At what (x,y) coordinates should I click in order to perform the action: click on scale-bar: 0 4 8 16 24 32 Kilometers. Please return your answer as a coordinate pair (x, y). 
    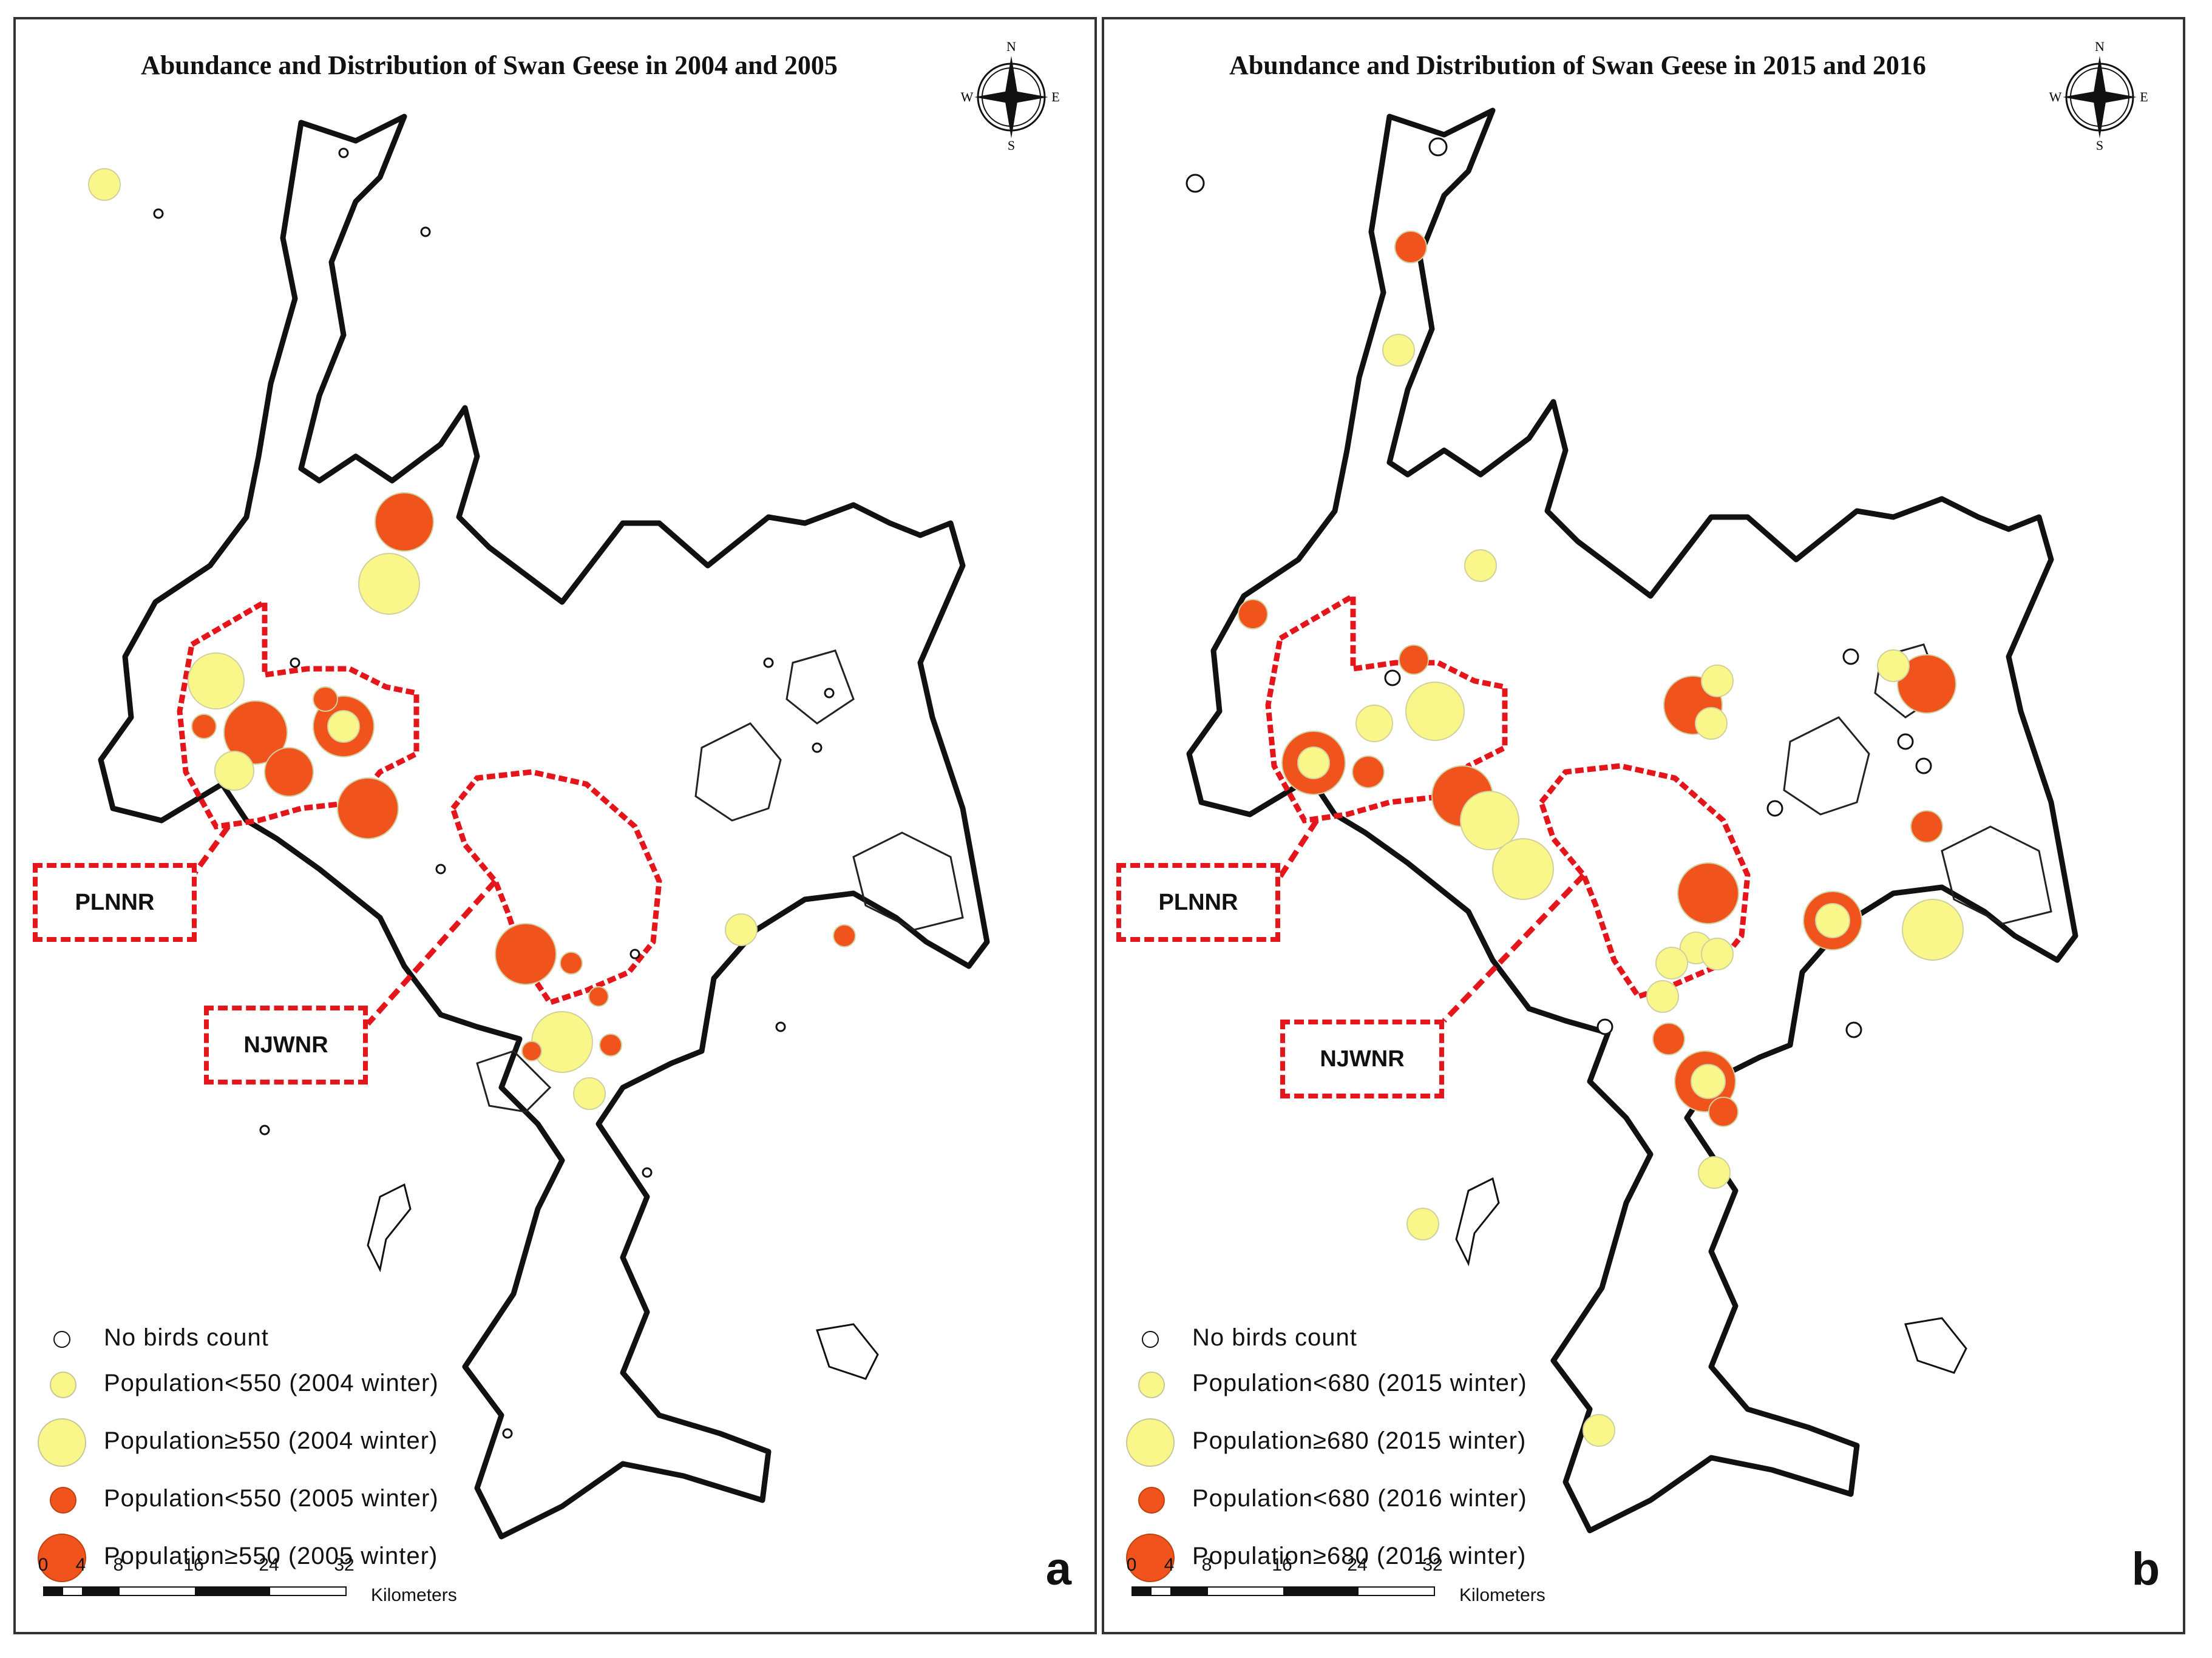
    Looking at the image, I should click on (253, 1580).